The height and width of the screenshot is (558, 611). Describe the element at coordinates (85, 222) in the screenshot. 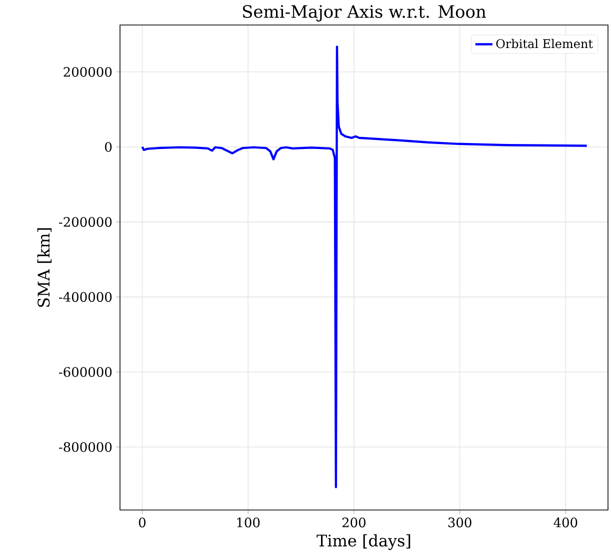

I see `y-tick-label: -200000` at that location.